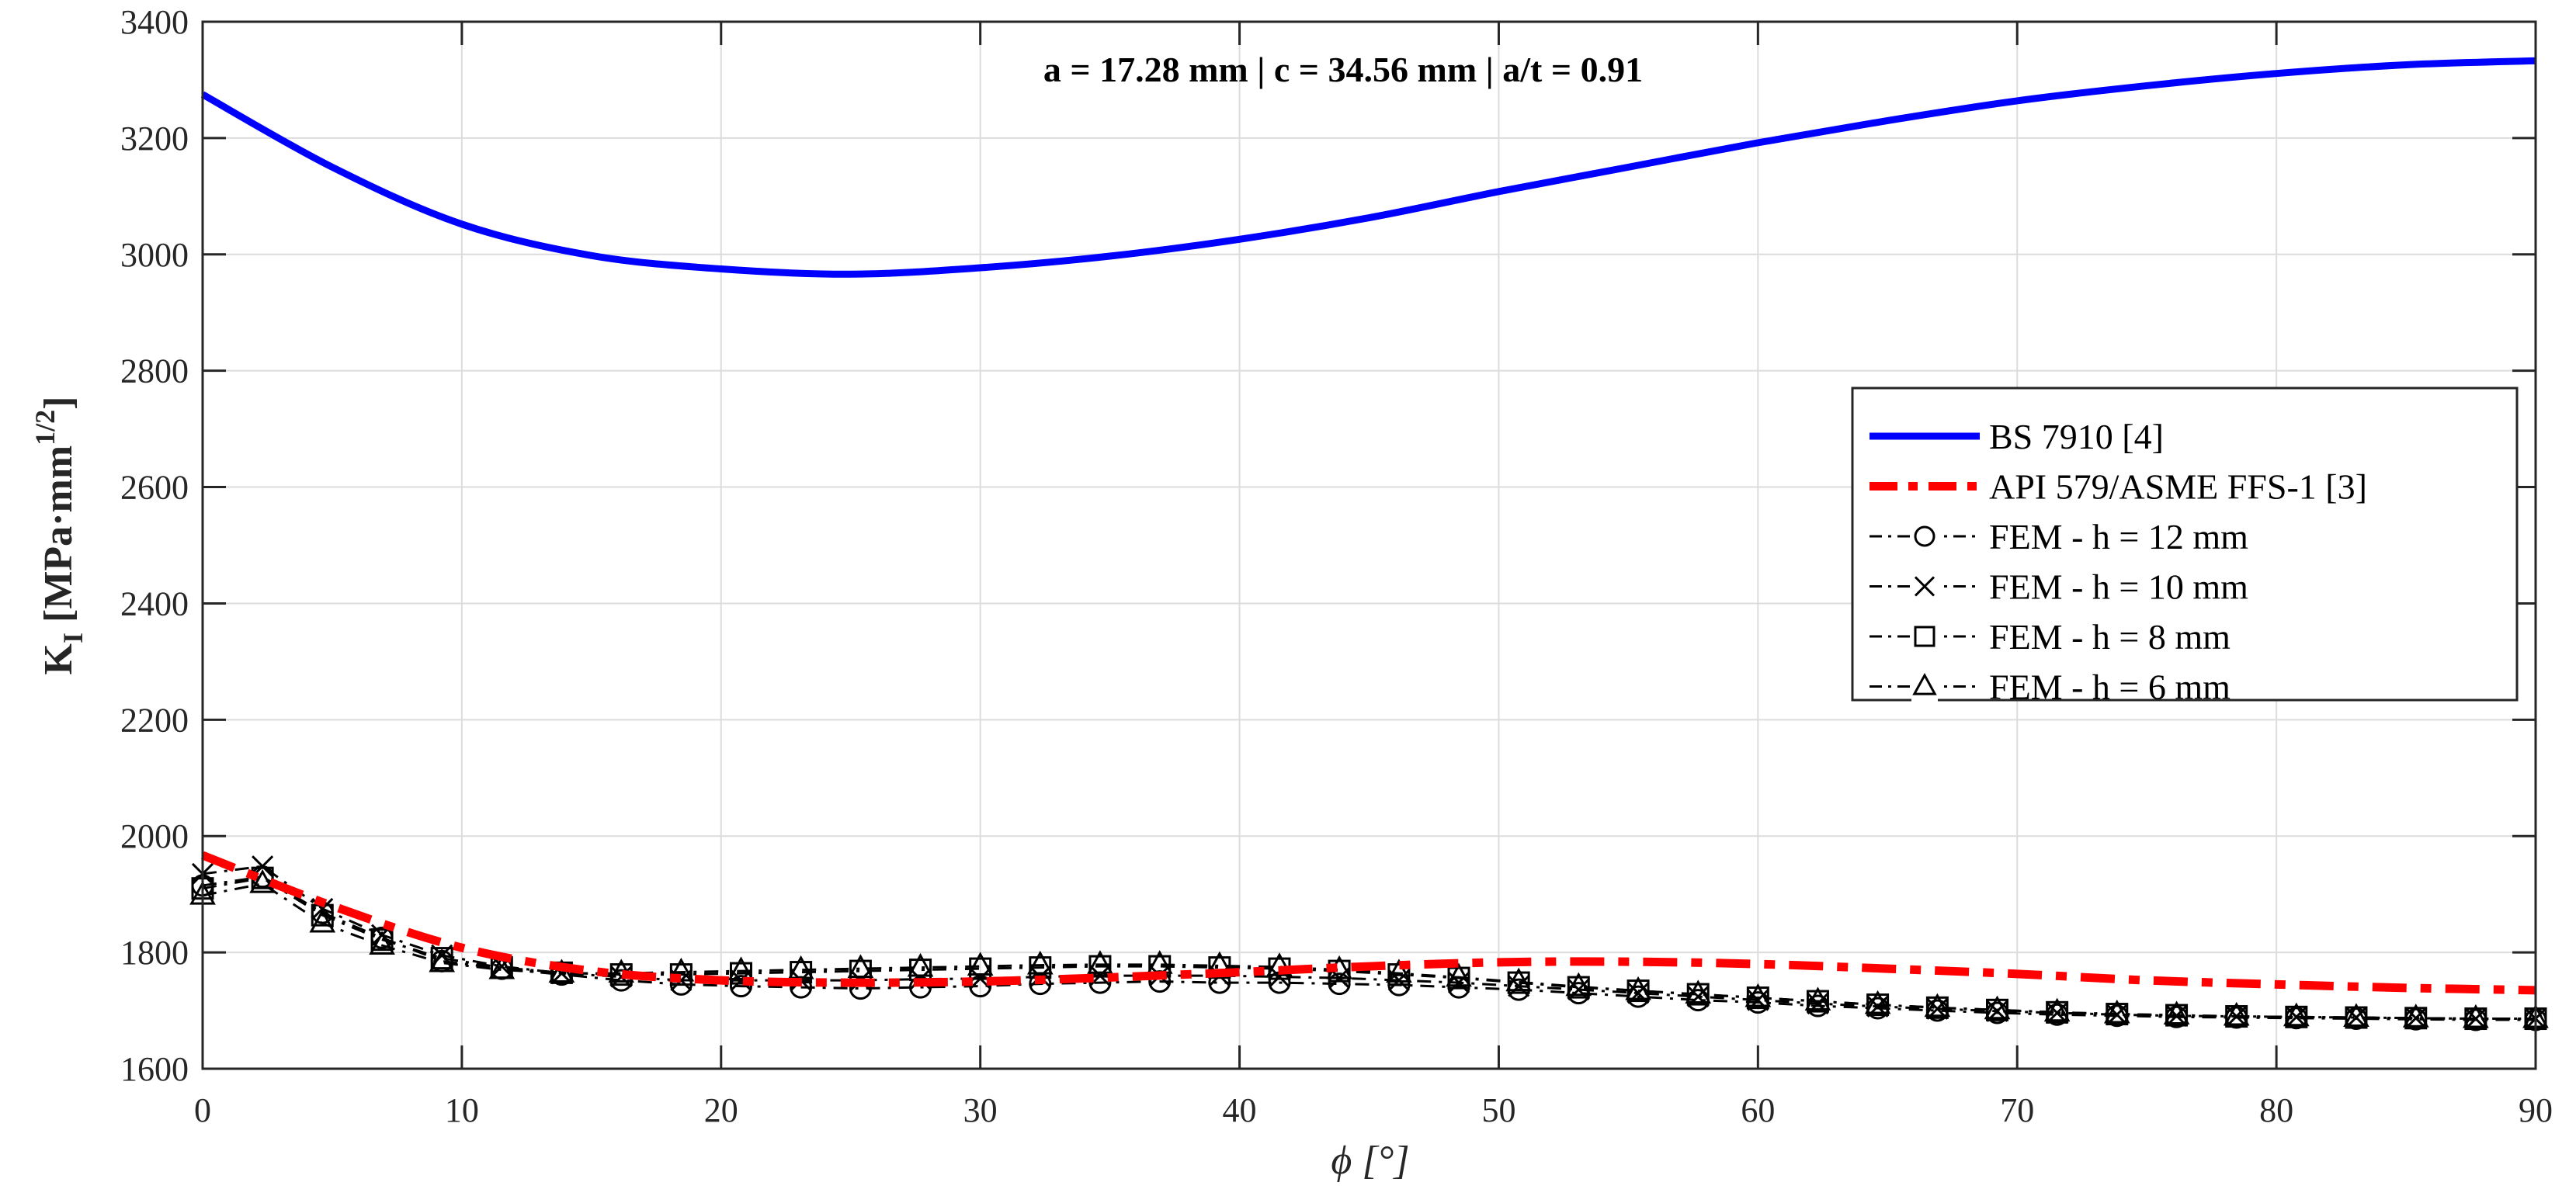  I want to click on y-tick-label: 3400, so click(154, 22).